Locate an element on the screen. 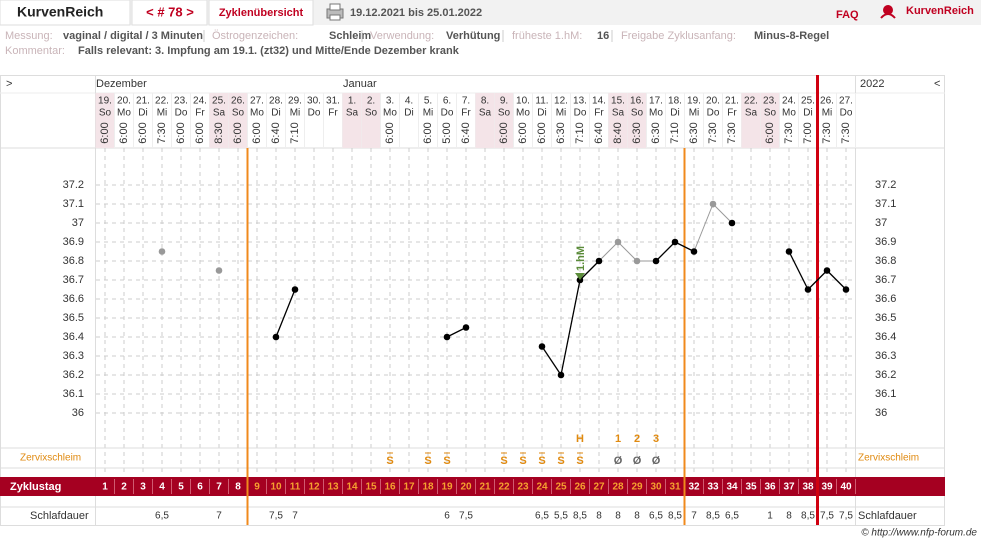 This screenshot has width=981, height=549. day-label: 4. is located at coordinates (409, 101).